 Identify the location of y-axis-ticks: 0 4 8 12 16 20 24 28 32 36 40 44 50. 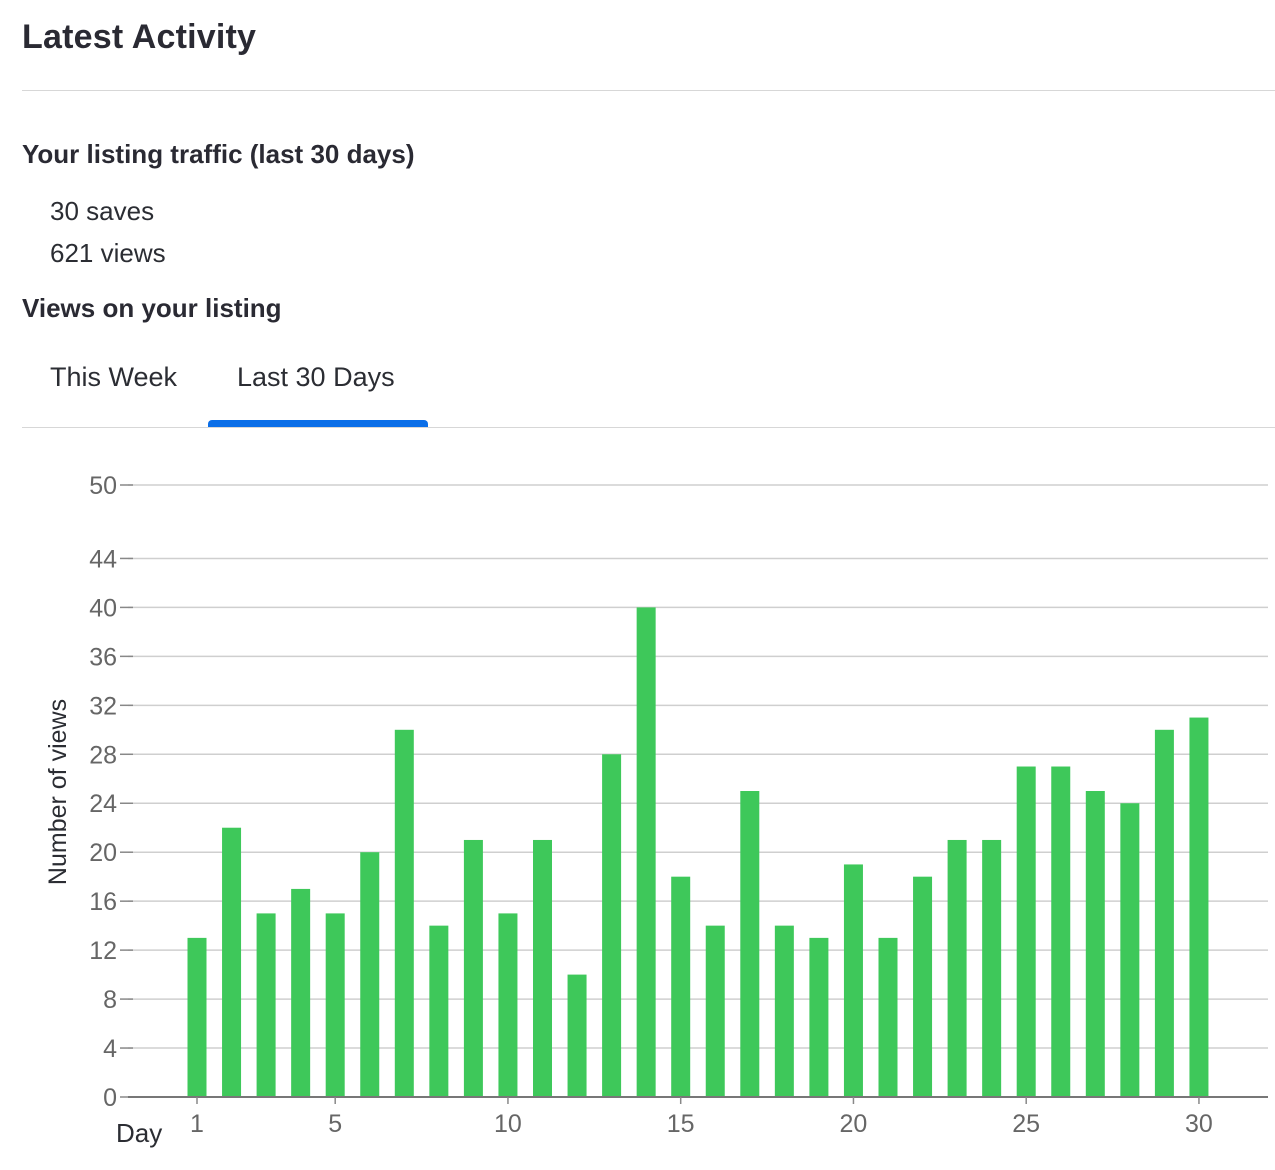
(111, 792).